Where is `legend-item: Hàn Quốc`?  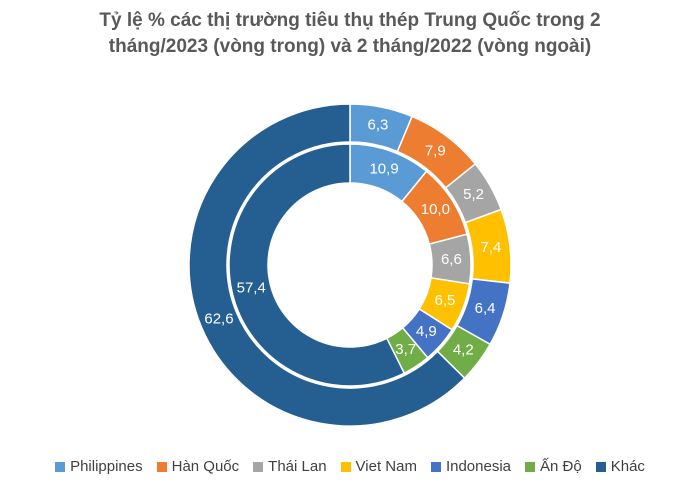
legend-item: Hàn Quốc is located at coordinates (198, 466).